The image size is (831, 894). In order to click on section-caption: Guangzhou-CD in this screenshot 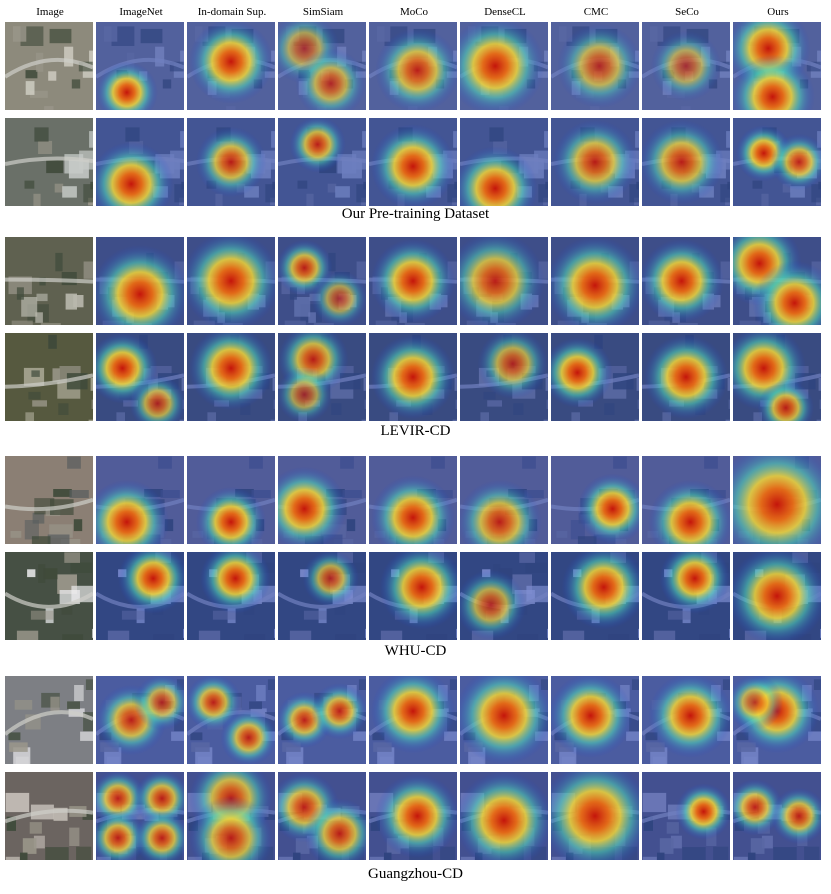, I will do `click(415, 874)`.